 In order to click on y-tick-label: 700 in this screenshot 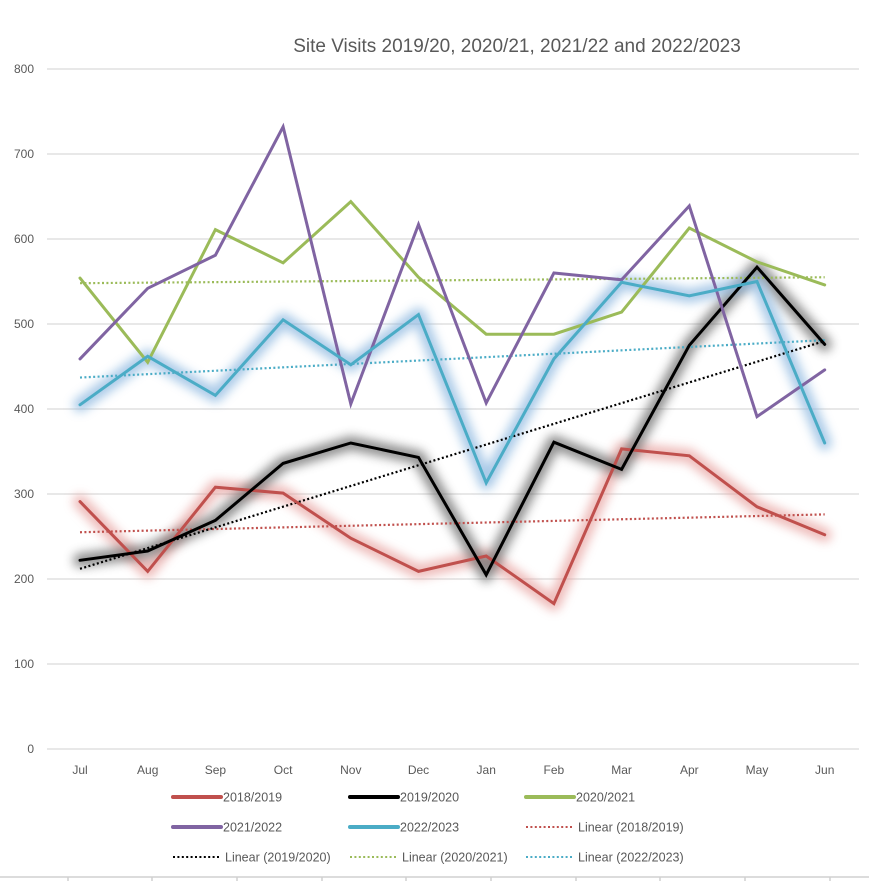, I will do `click(24, 154)`.